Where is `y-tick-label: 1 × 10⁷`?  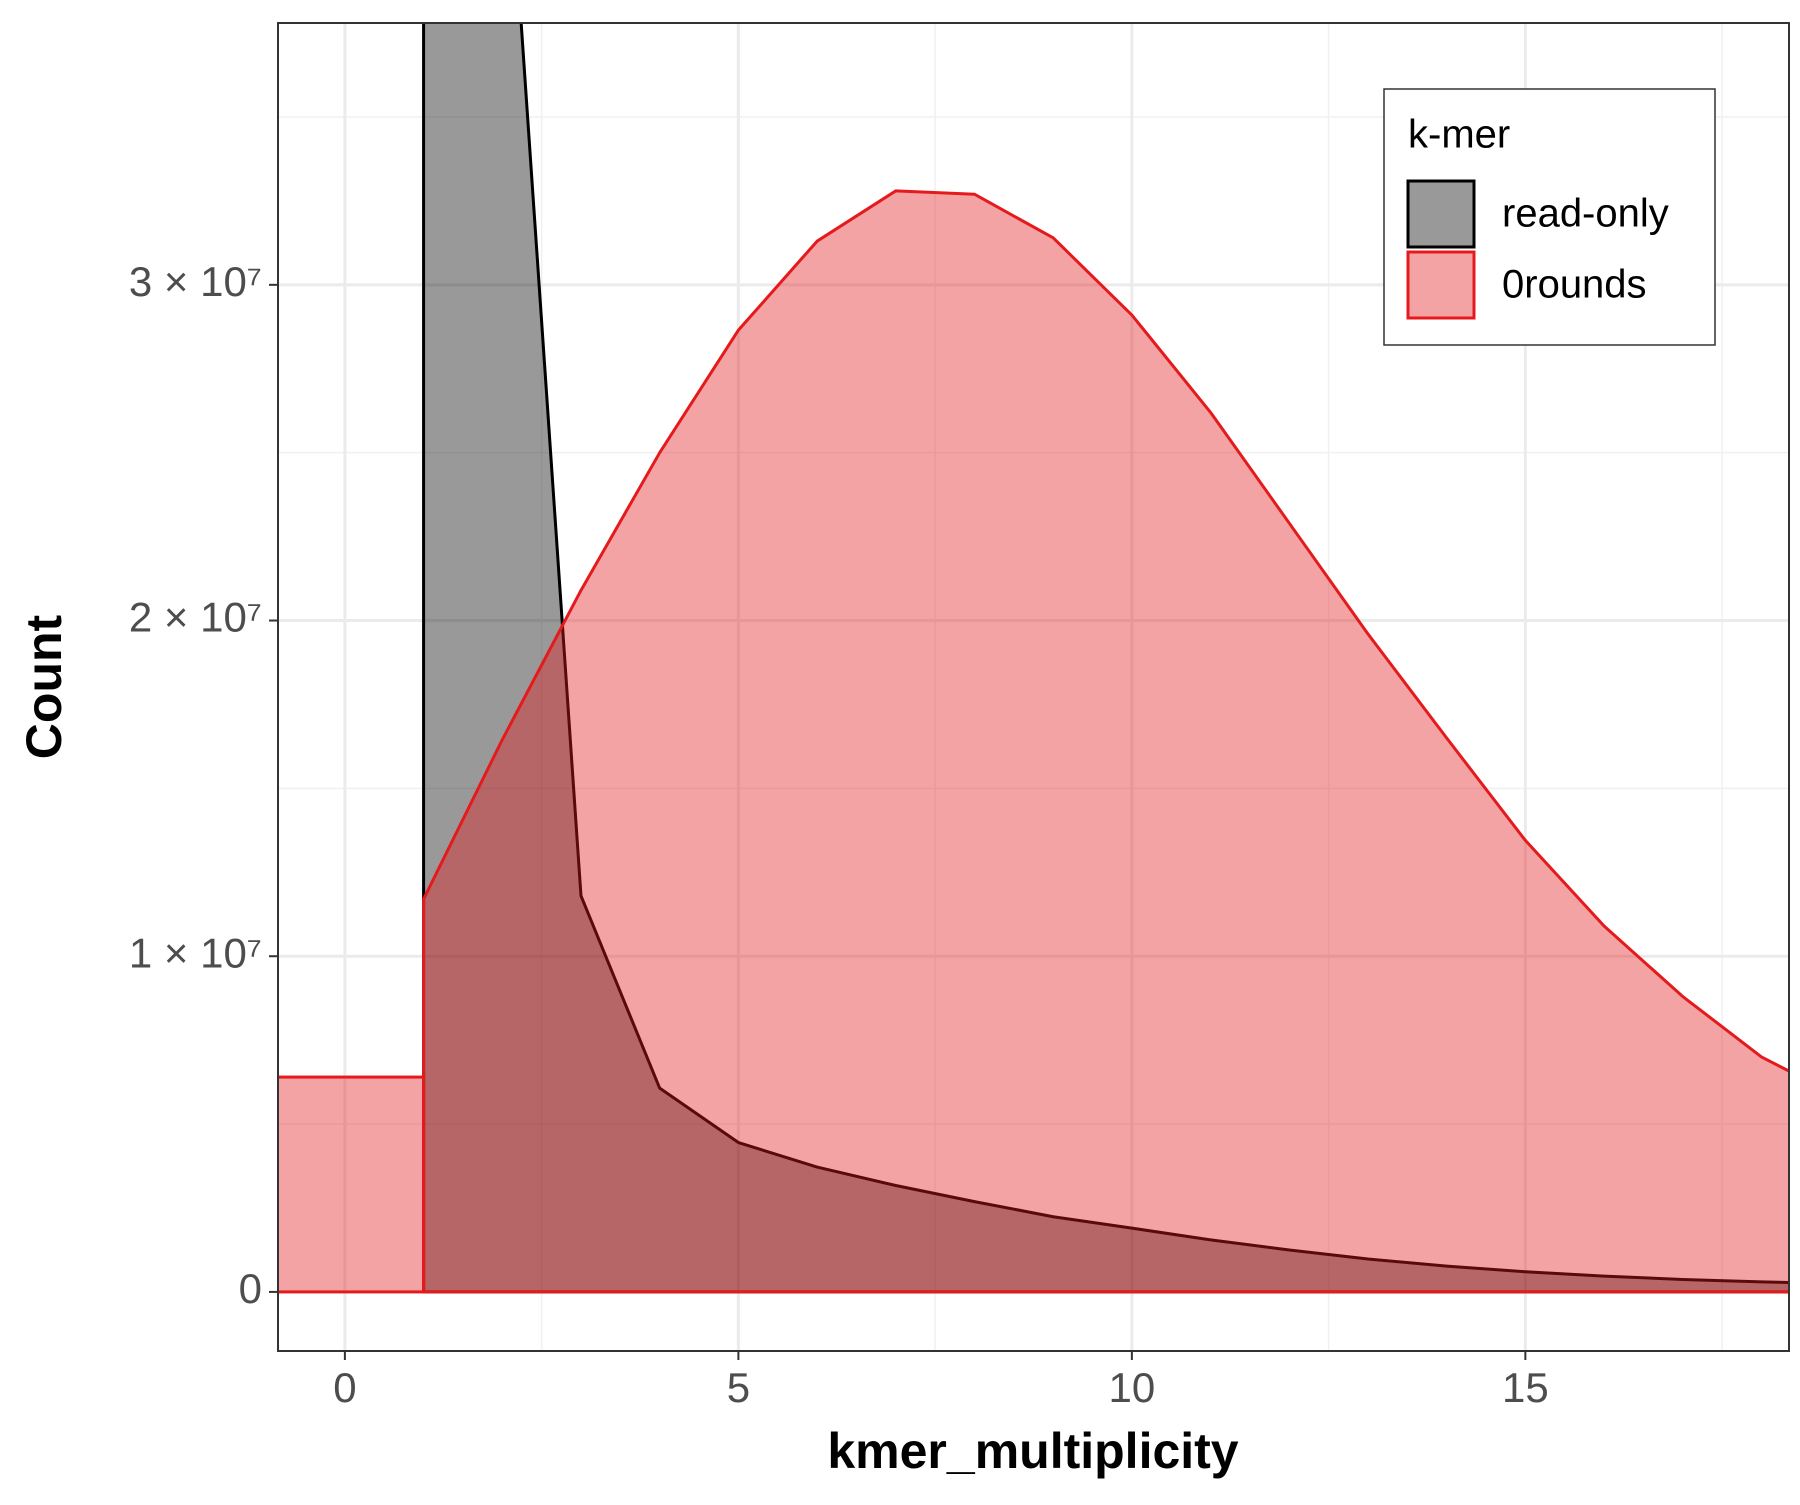 y-tick-label: 1 × 10⁷ is located at coordinates (195, 952).